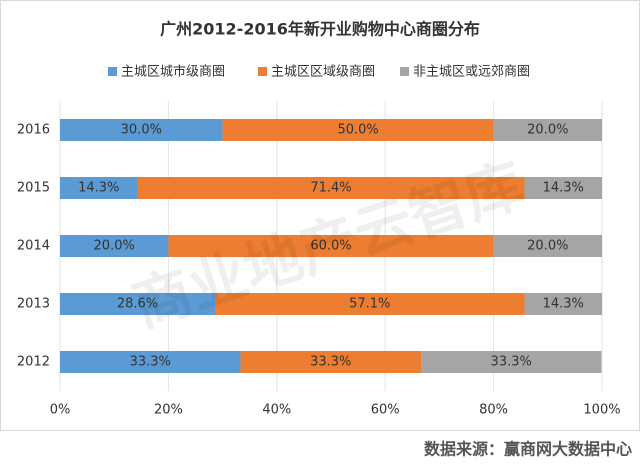  Describe the element at coordinates (528, 449) in the screenshot. I see `source-note: 数据来源：赢商网大数据中心` at that location.